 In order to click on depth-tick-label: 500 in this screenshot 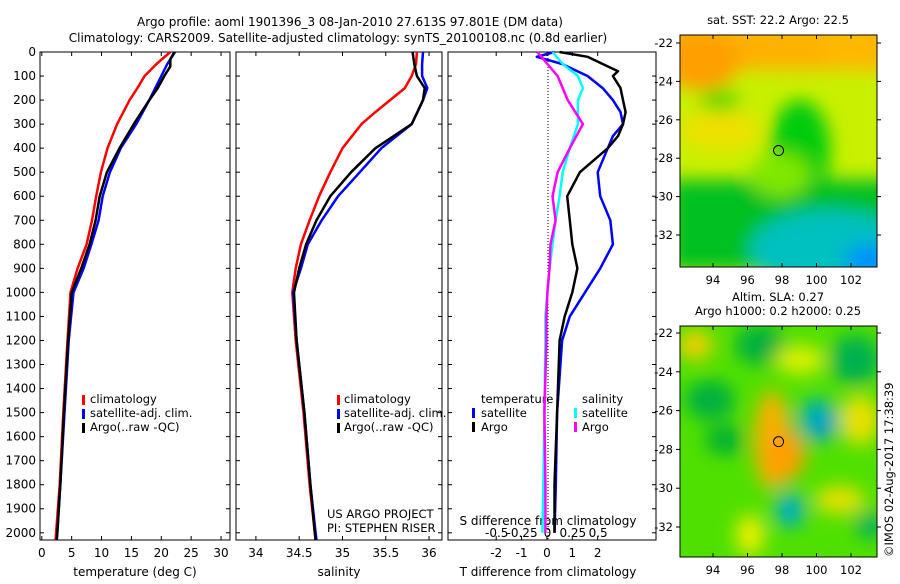, I will do `click(24, 172)`.